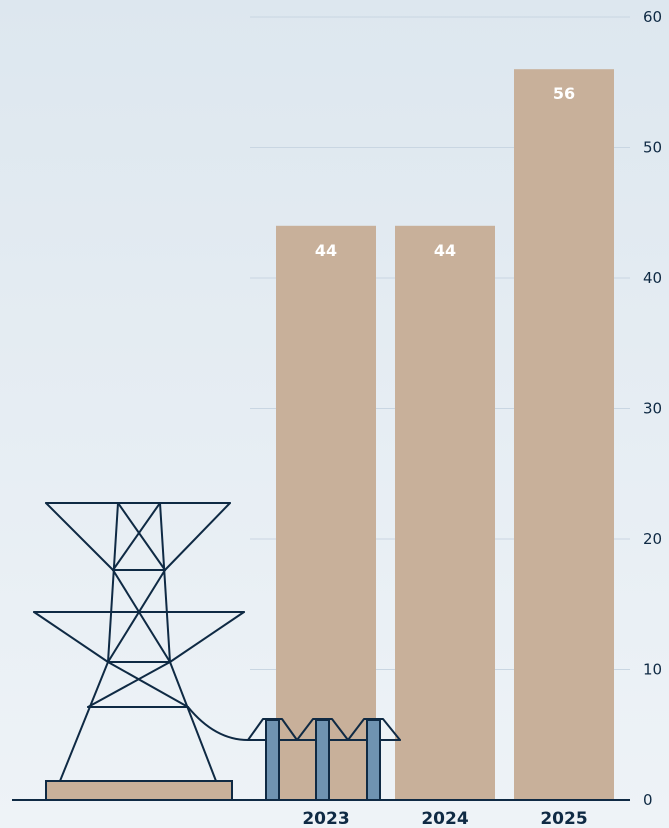 The image size is (669, 828). I want to click on x-tick-label: 2024, so click(444, 818).